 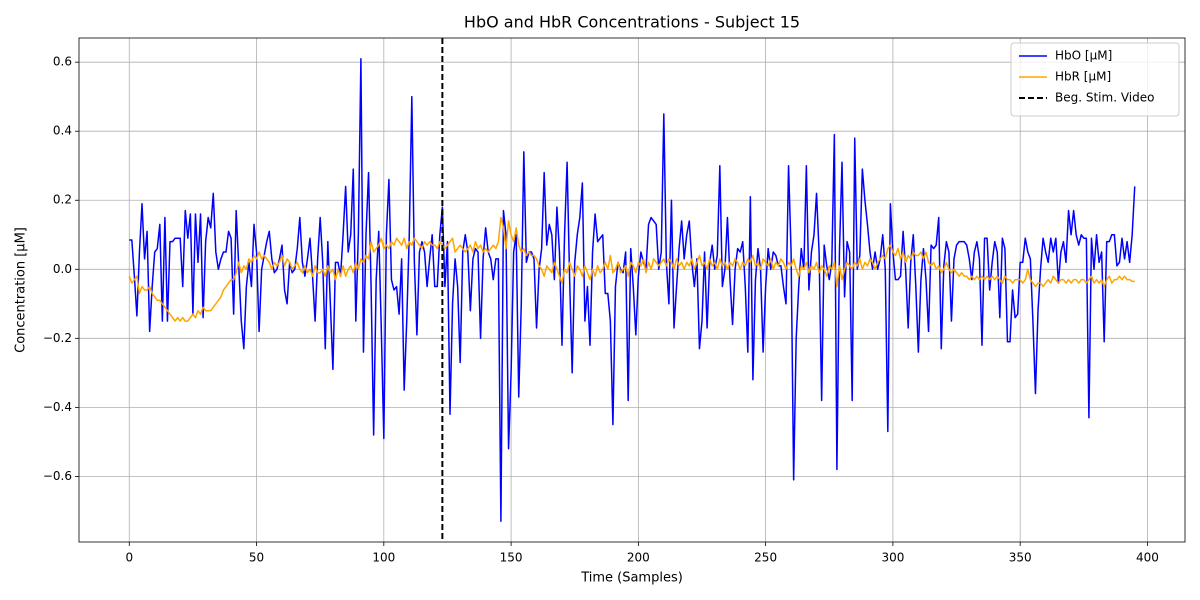 I want to click on chart-title: HbO and HbR Concentrations - Subject 15, so click(x=632, y=22).